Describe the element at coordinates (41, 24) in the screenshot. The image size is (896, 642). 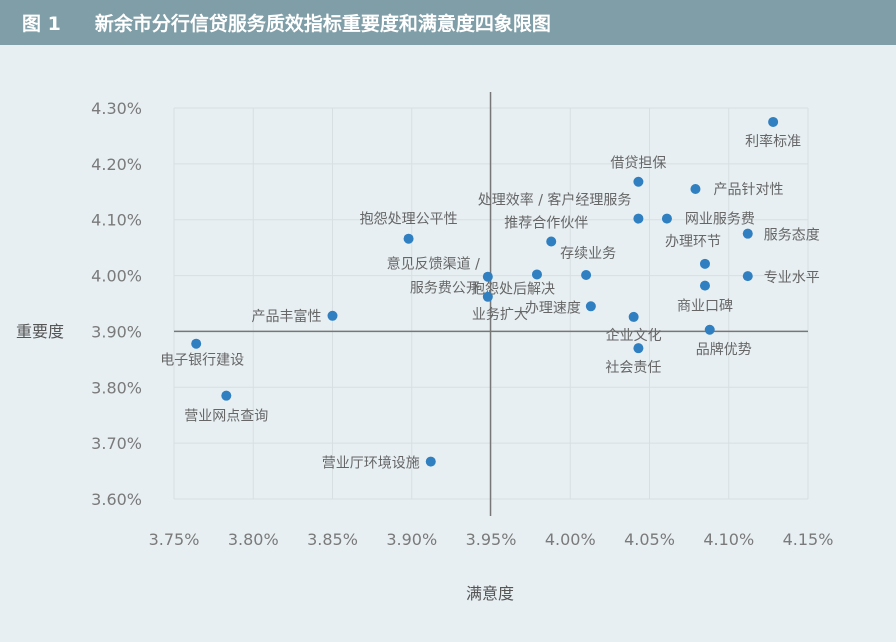
I see `figure-label: 图 1` at that location.